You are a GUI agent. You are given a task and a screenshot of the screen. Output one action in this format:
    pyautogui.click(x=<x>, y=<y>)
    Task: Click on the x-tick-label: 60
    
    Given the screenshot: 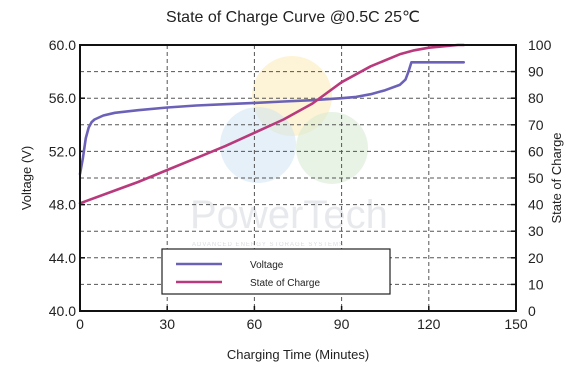 What is the action you would take?
    pyautogui.click(x=255, y=324)
    